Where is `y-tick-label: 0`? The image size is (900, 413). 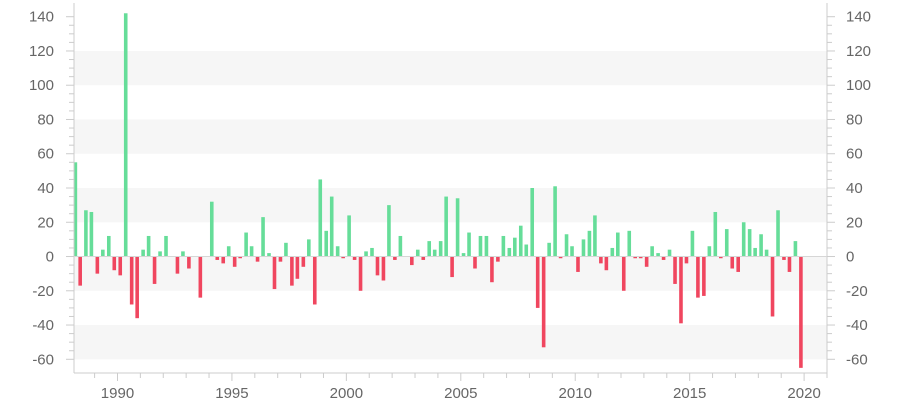 y-tick-label: 0 is located at coordinates (850, 257).